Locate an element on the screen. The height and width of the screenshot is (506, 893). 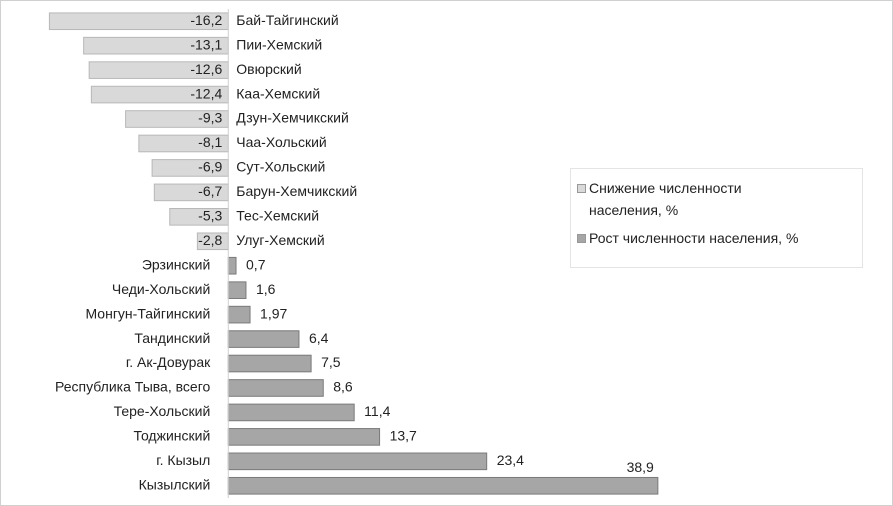
category-label: Барун-Хемчикский is located at coordinates (296, 191).